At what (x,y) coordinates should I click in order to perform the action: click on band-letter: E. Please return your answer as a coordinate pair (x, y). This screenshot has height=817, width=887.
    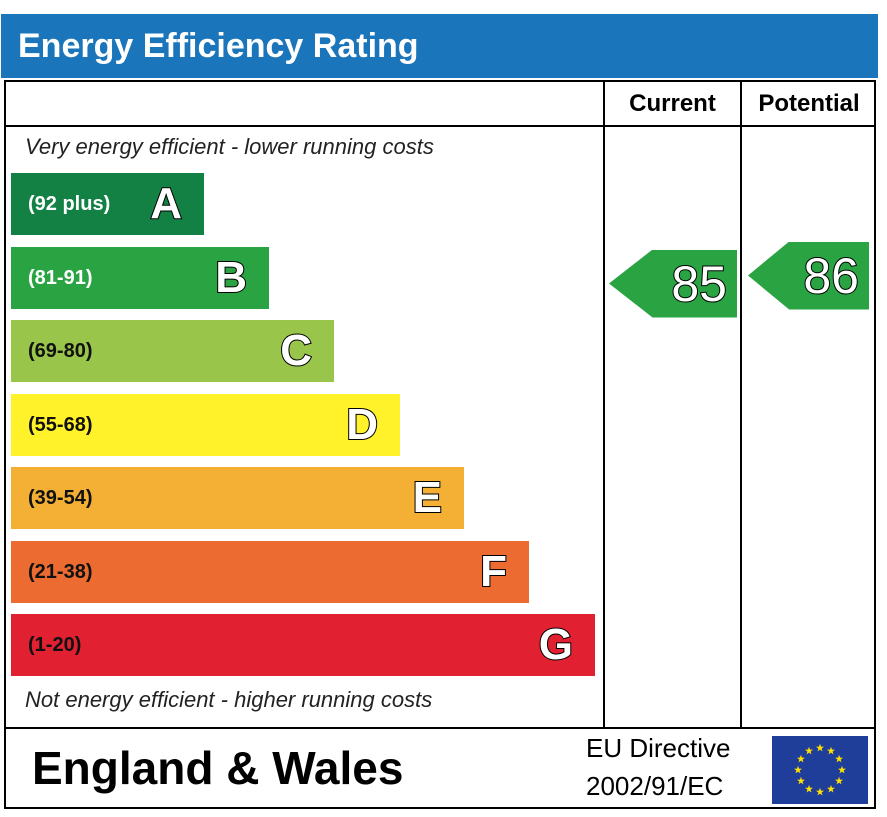
    Looking at the image, I should click on (427, 497).